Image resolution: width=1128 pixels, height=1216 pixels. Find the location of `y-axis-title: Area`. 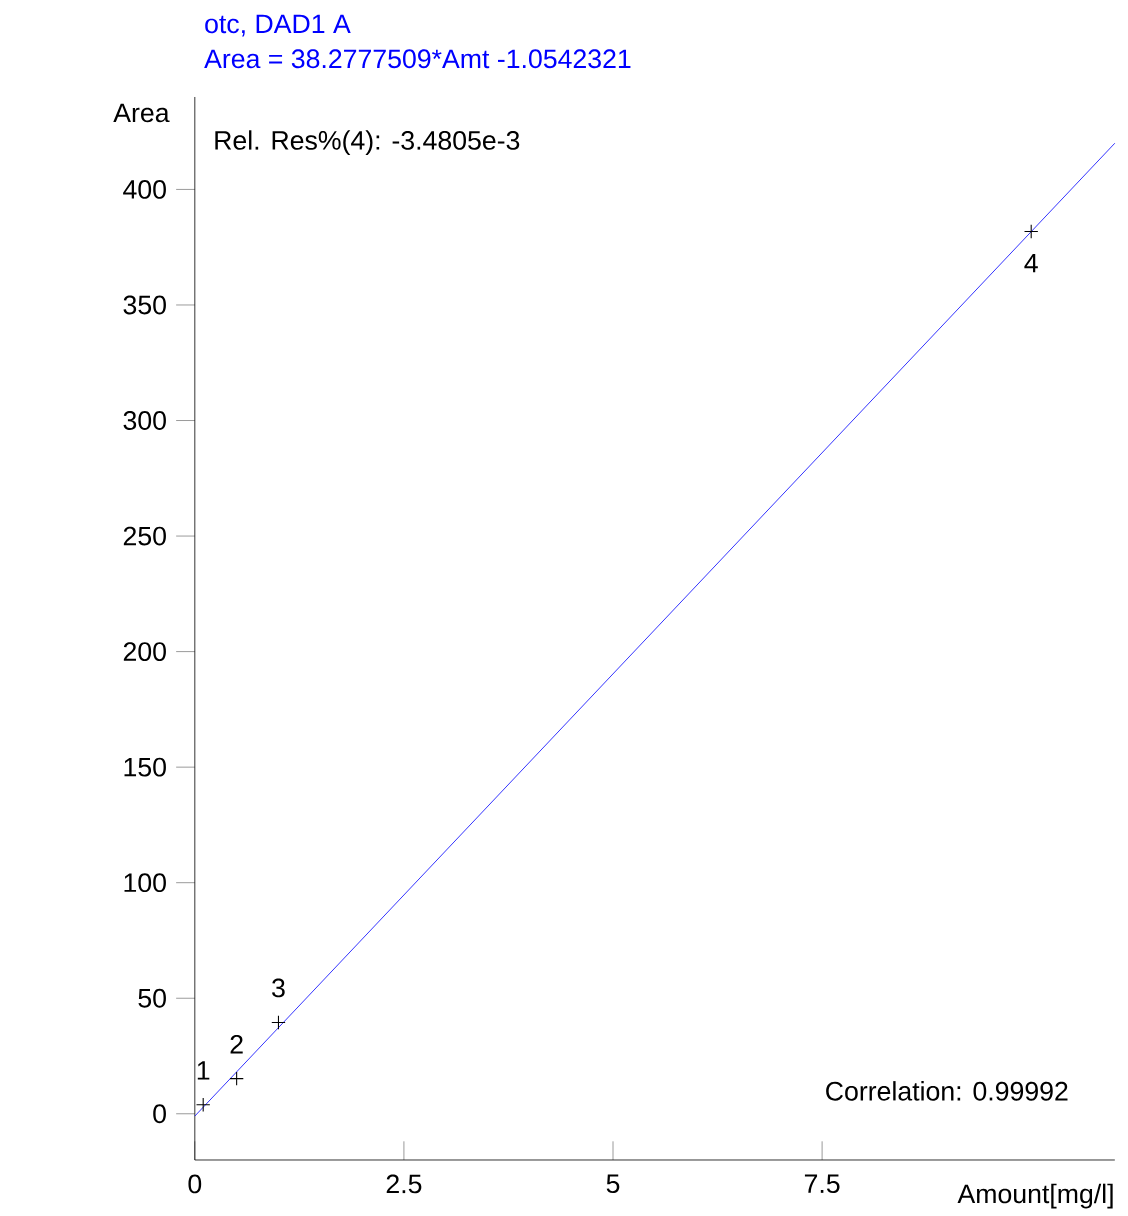

y-axis-title: Area is located at coordinates (141, 113).